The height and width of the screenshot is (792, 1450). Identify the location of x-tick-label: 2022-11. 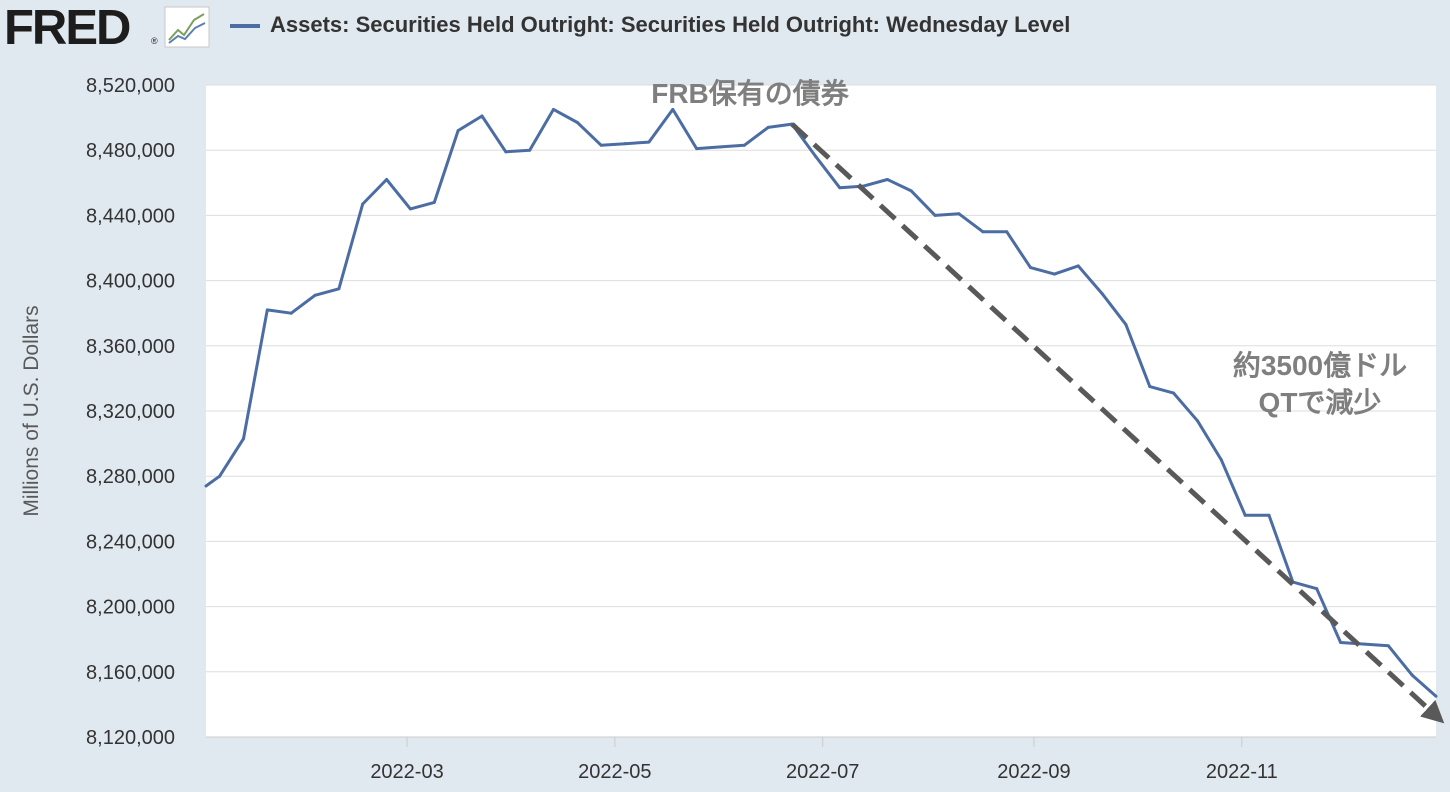
(1242, 772).